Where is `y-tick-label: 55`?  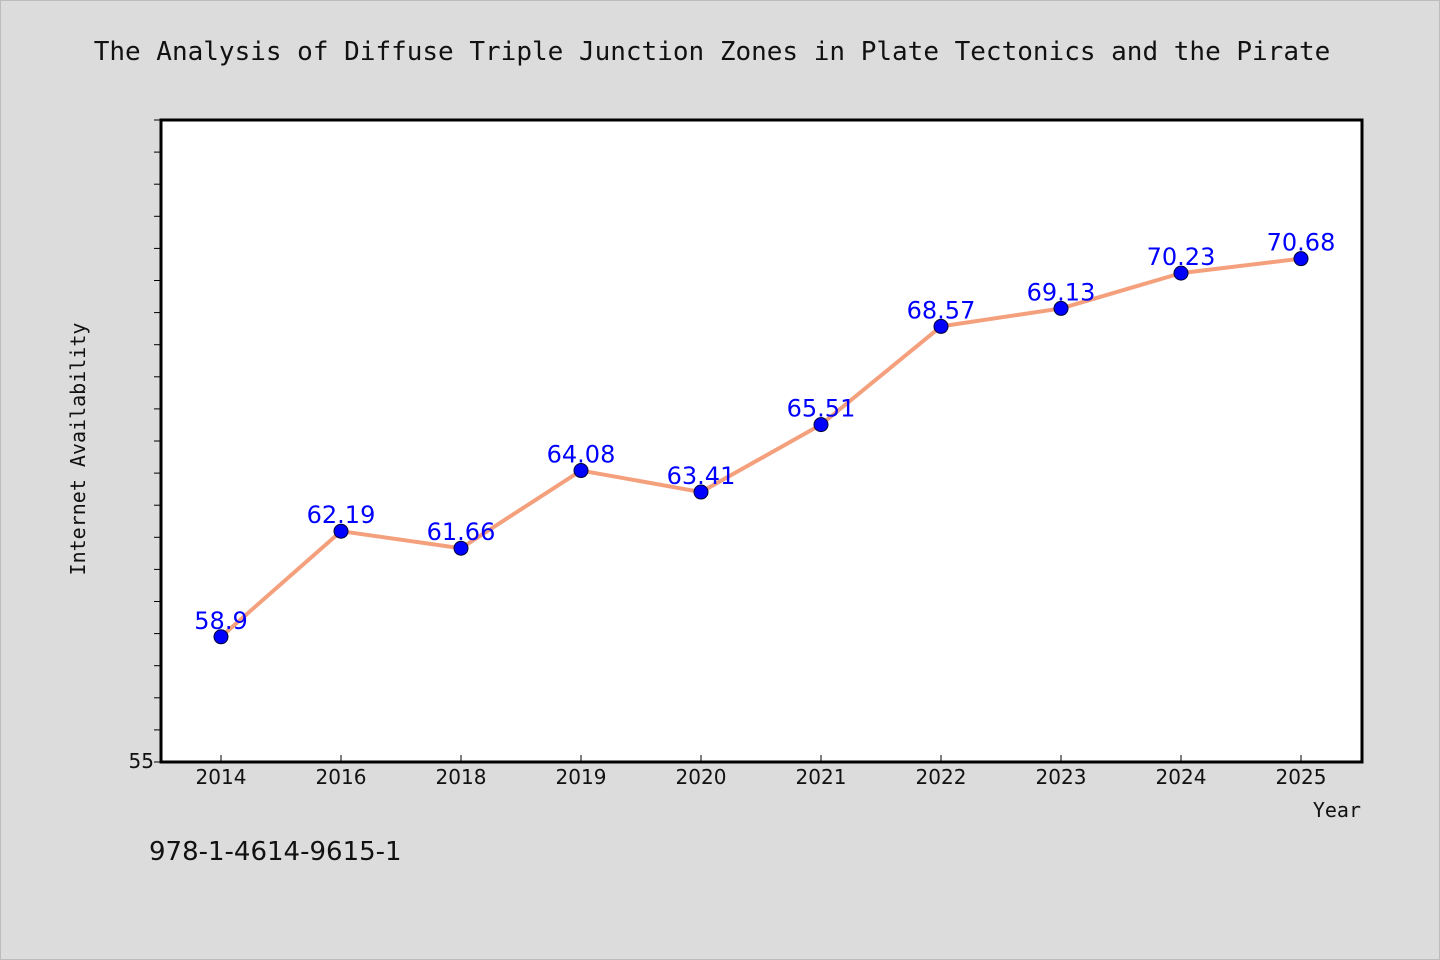
y-tick-label: 55 is located at coordinates (141, 761).